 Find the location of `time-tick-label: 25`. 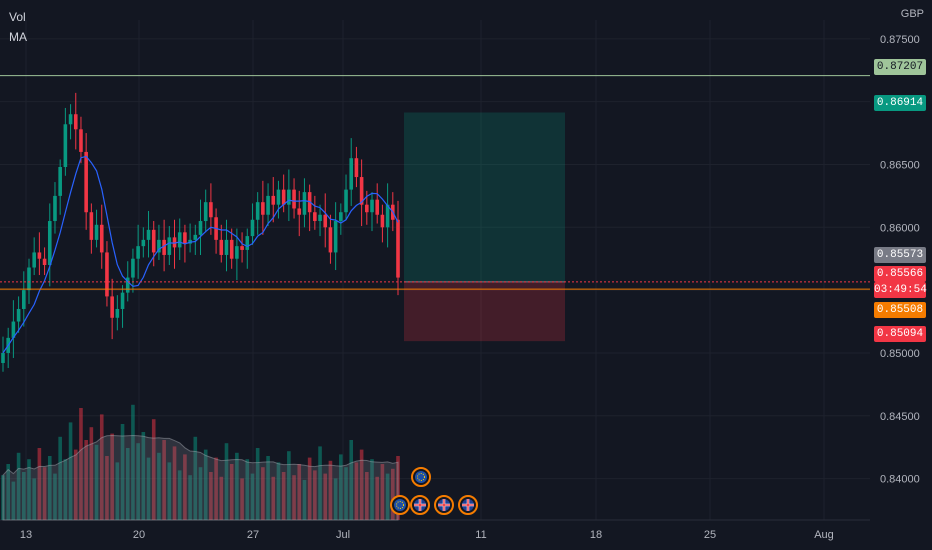

time-tick-label: 25 is located at coordinates (710, 535).